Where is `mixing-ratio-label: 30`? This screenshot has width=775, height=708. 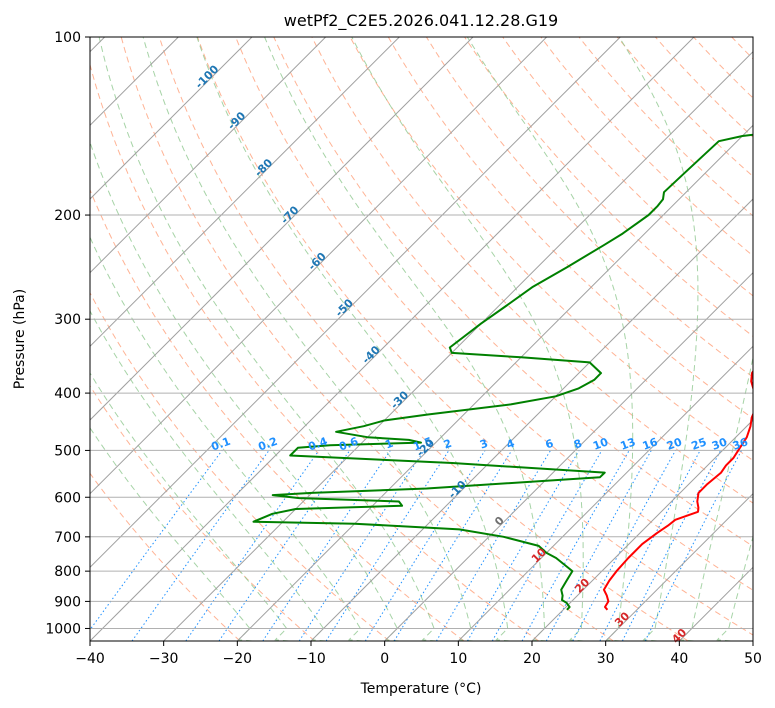
mixing-ratio-label: 30 is located at coordinates (719, 444).